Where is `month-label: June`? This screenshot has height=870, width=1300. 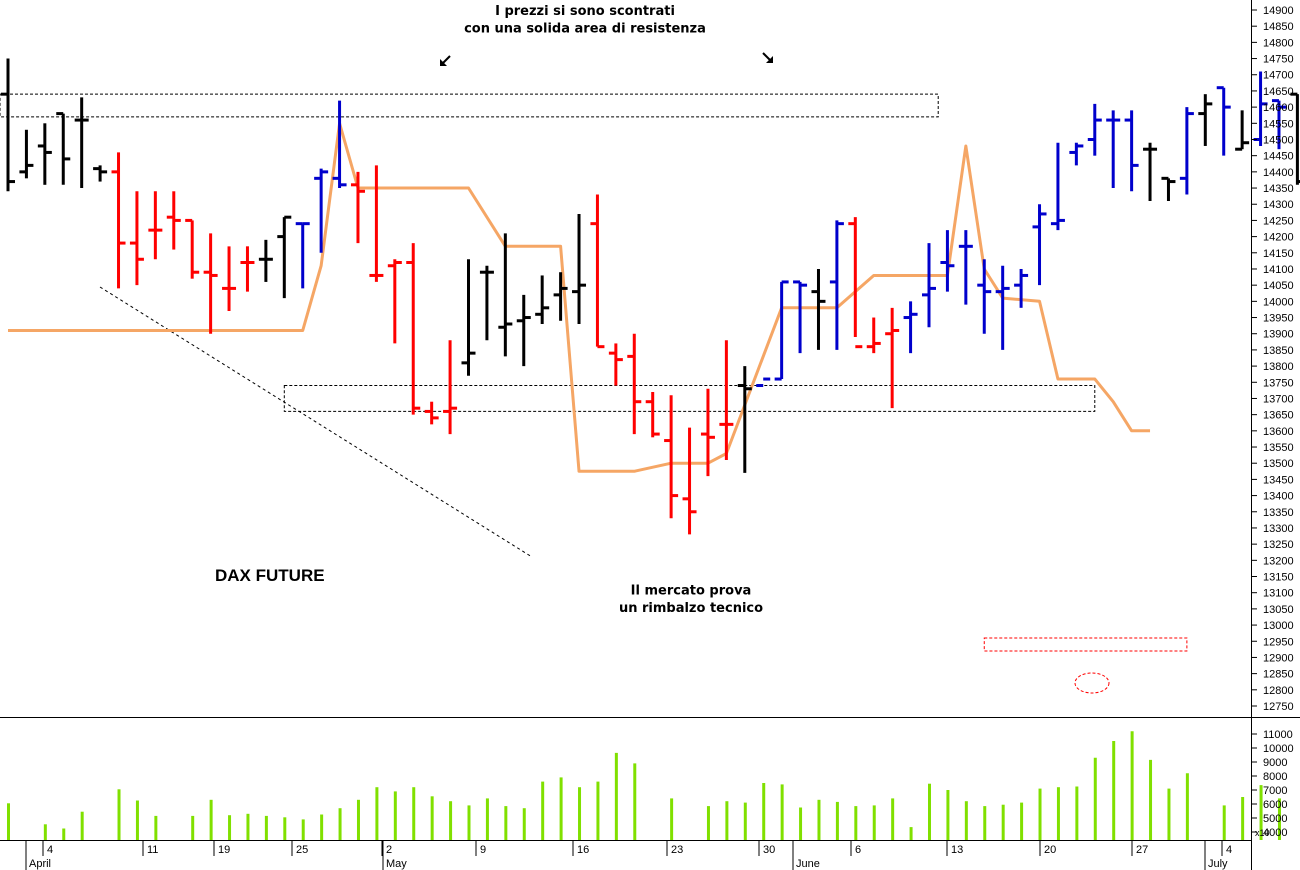
month-label: June is located at coordinates (808, 864).